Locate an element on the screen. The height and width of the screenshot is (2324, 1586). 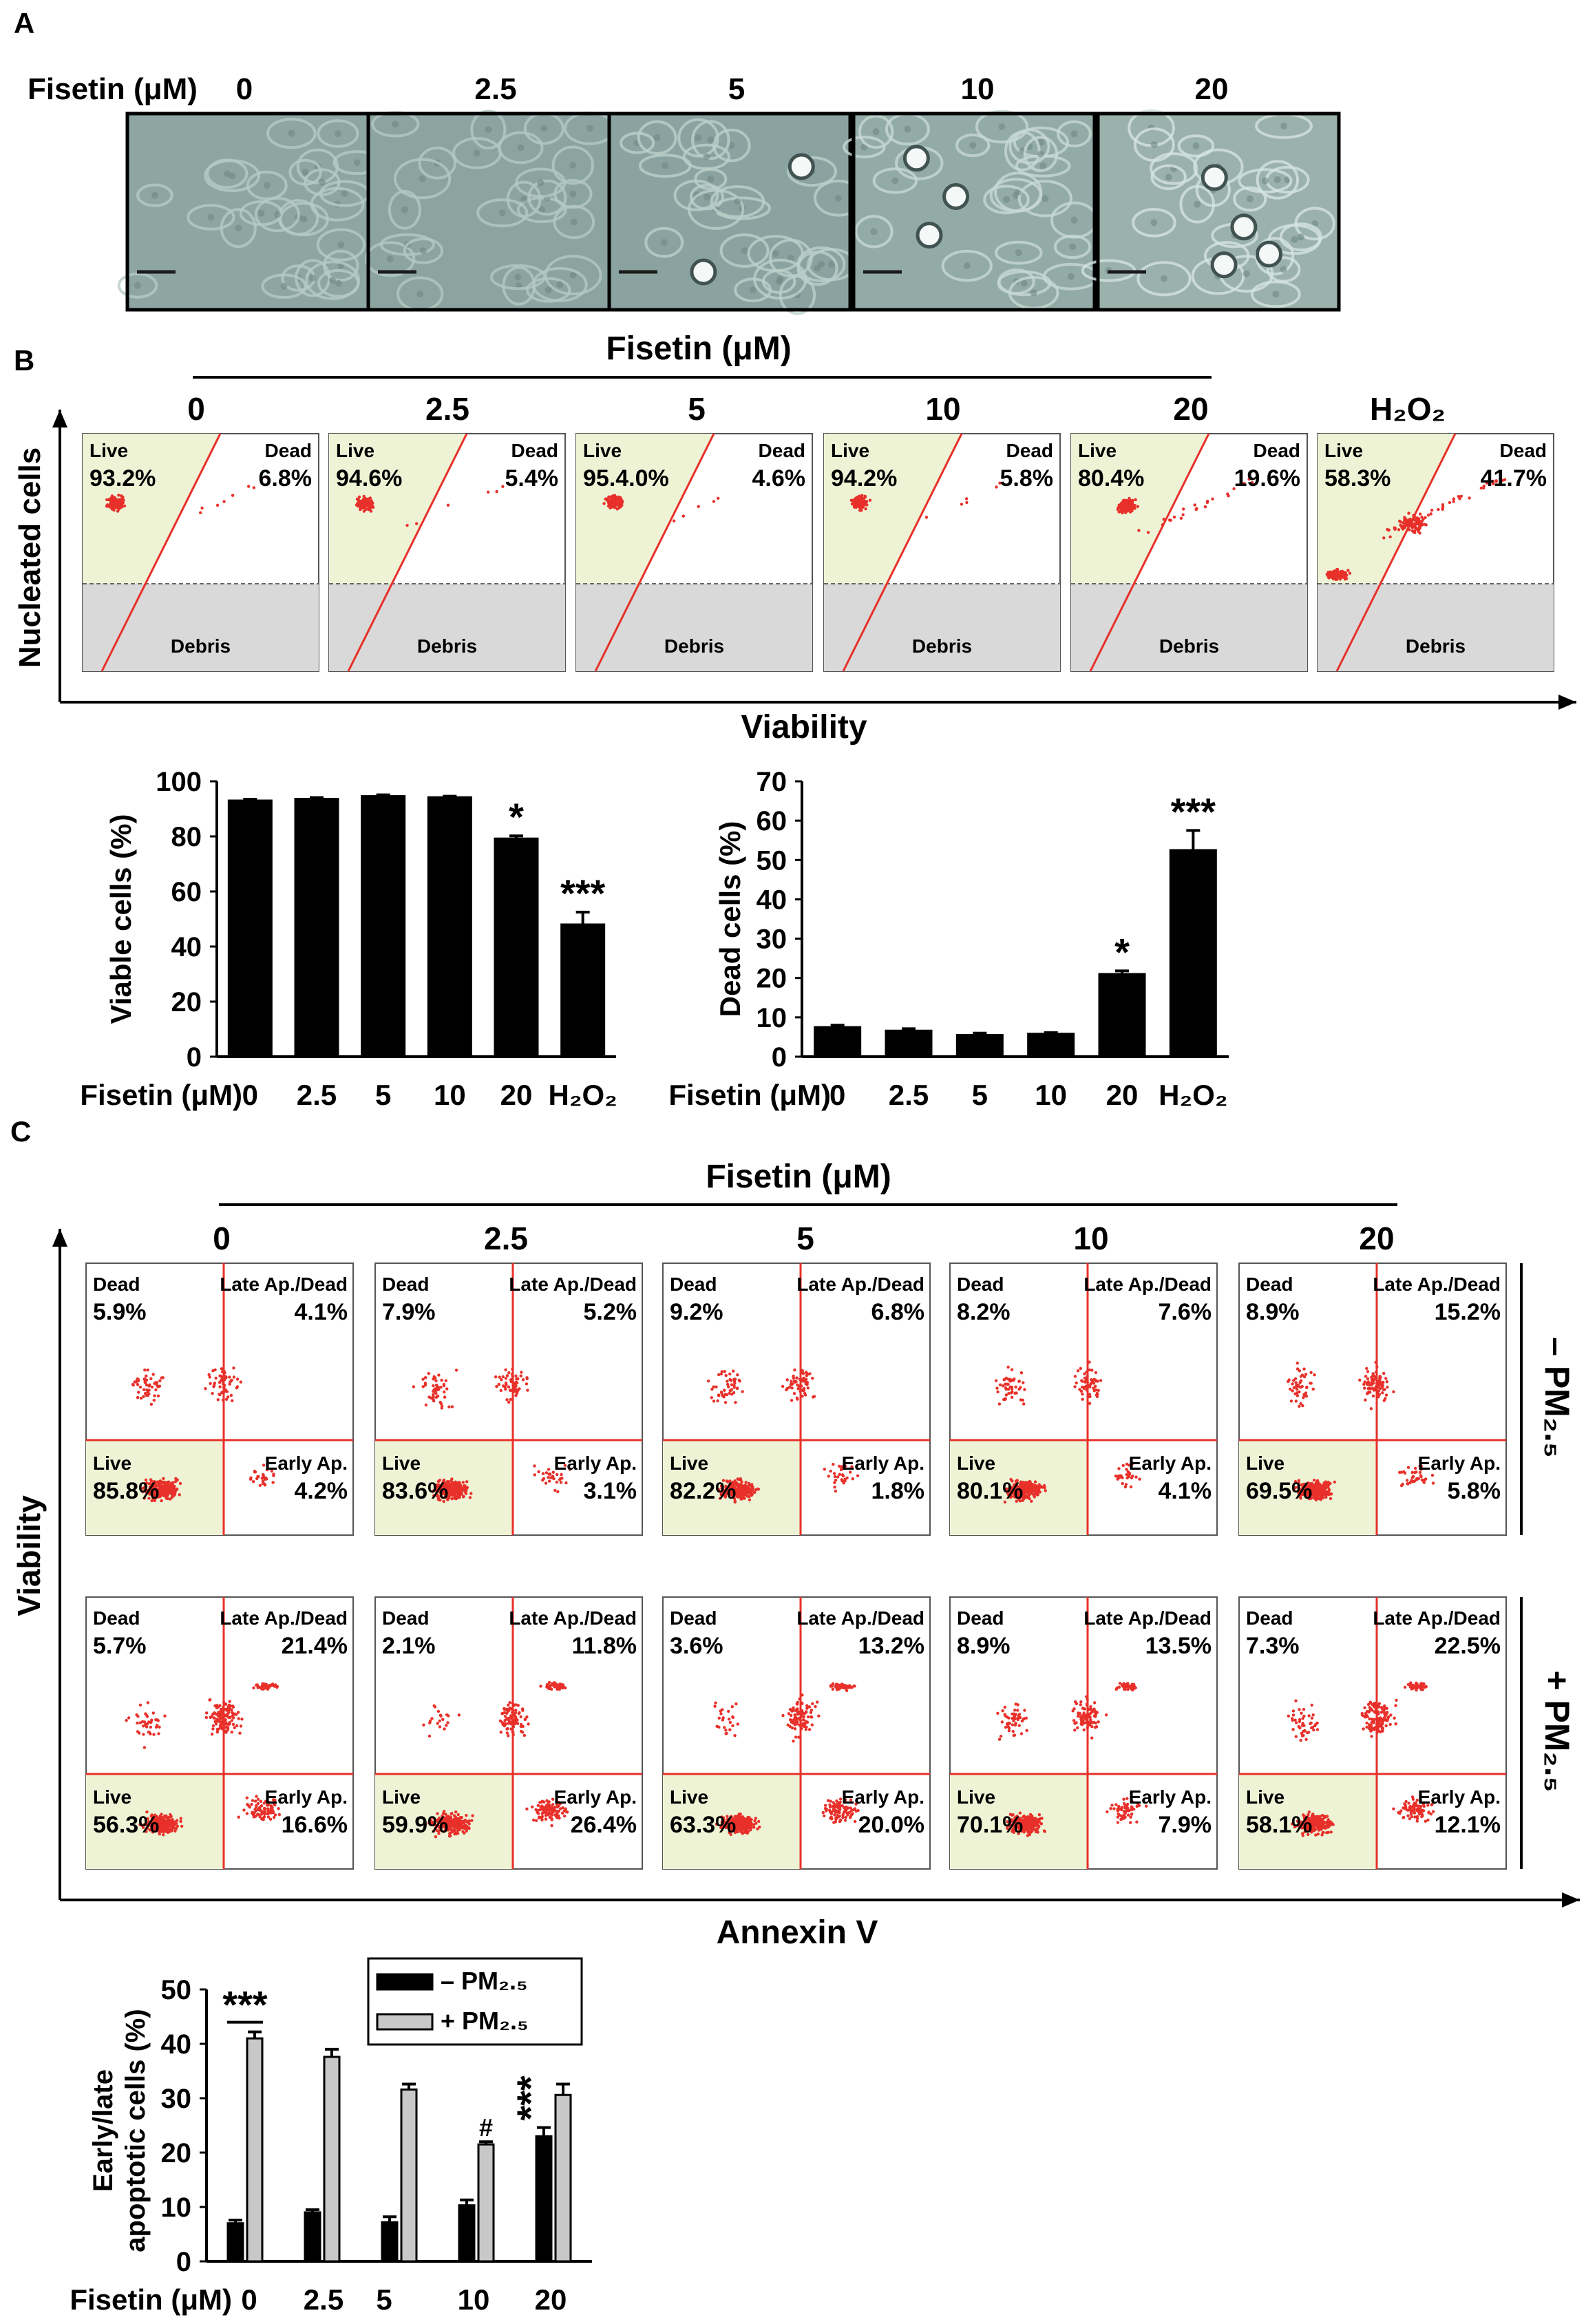
significance-mark: * is located at coordinates (1122, 952).